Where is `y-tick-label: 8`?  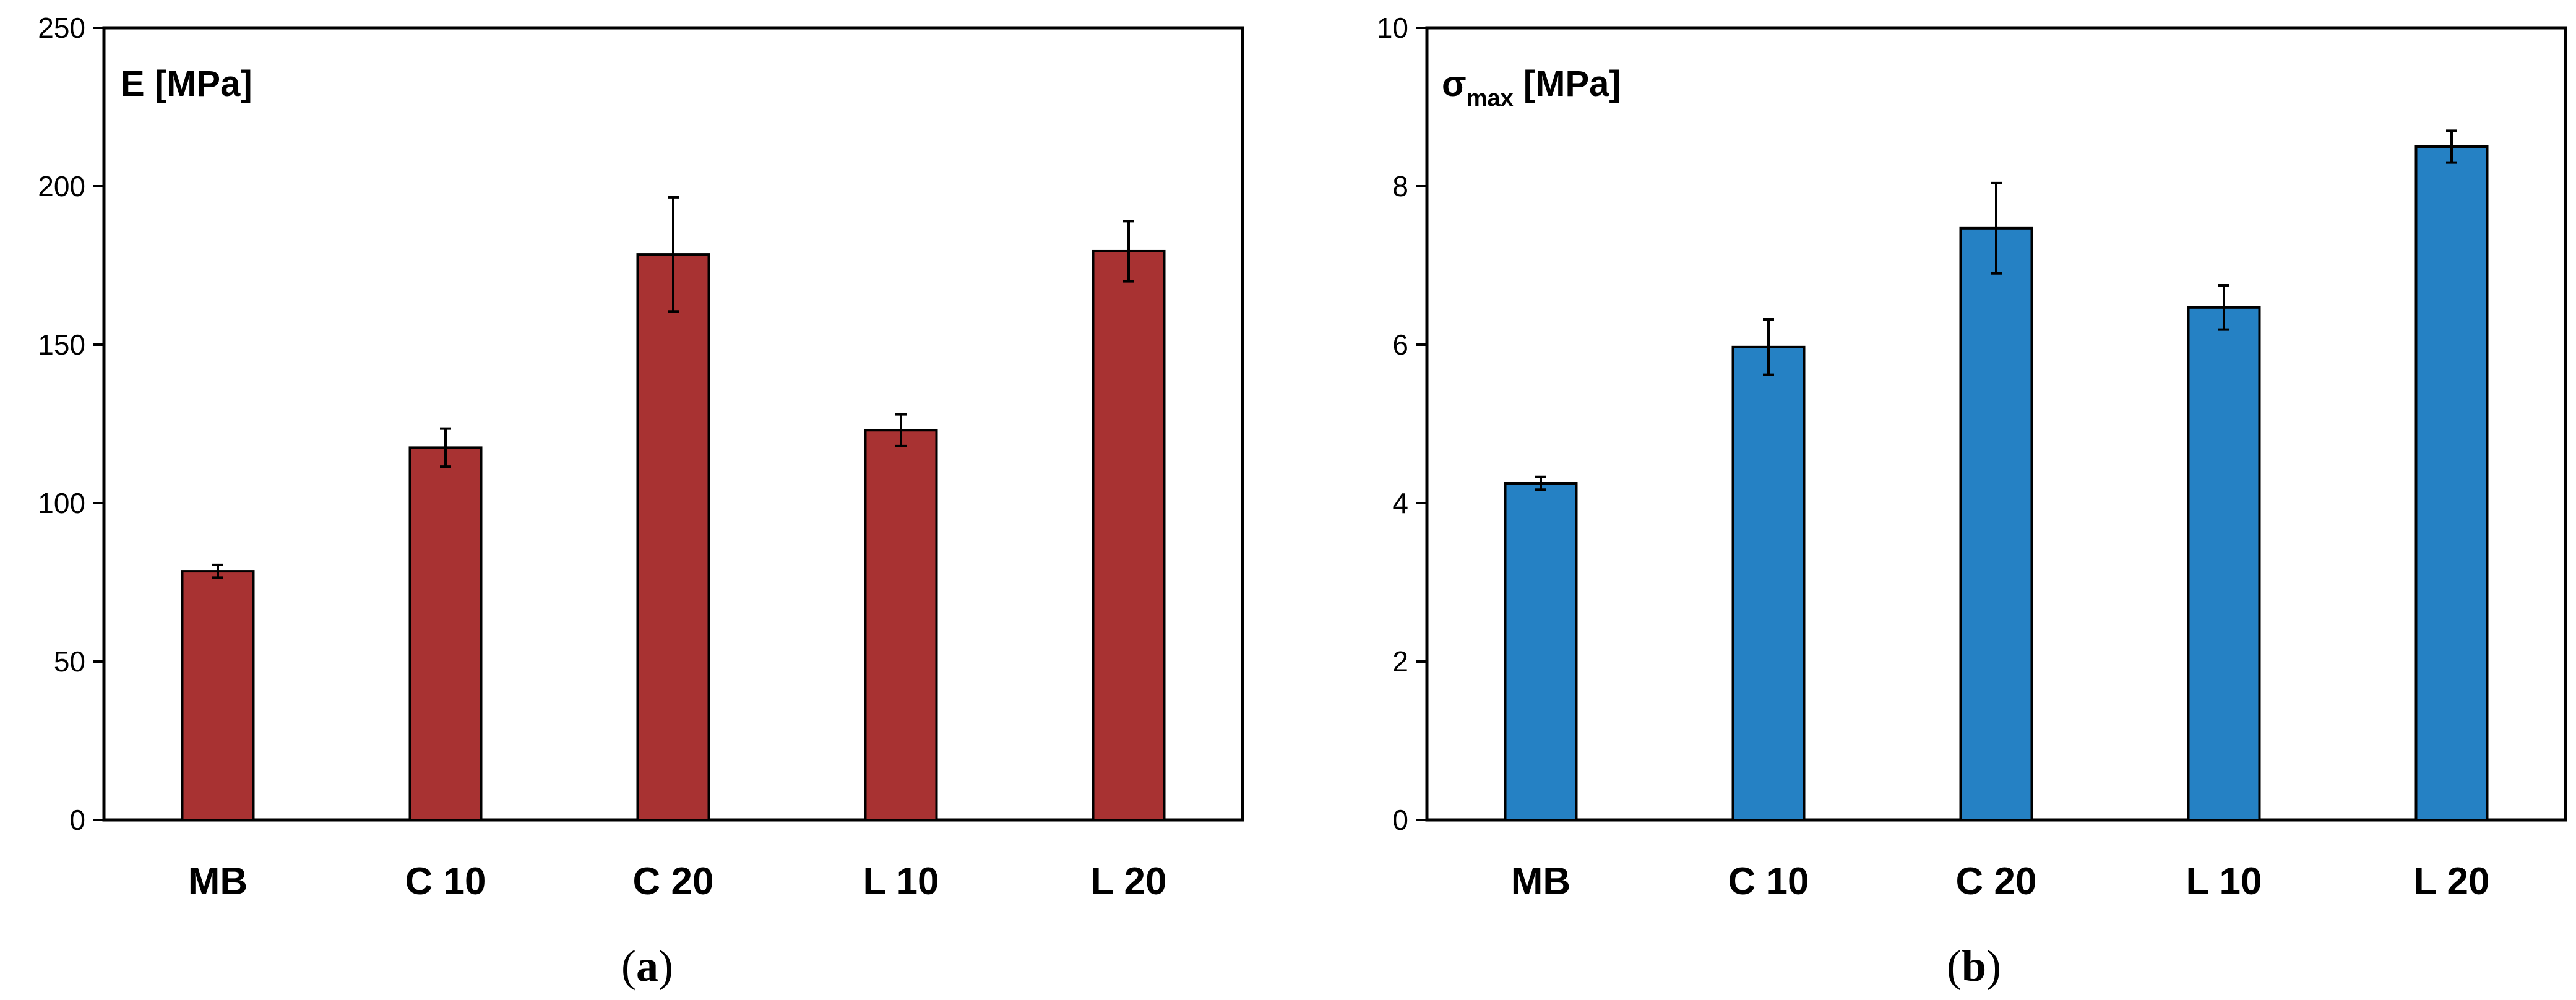 y-tick-label: 8 is located at coordinates (1400, 186).